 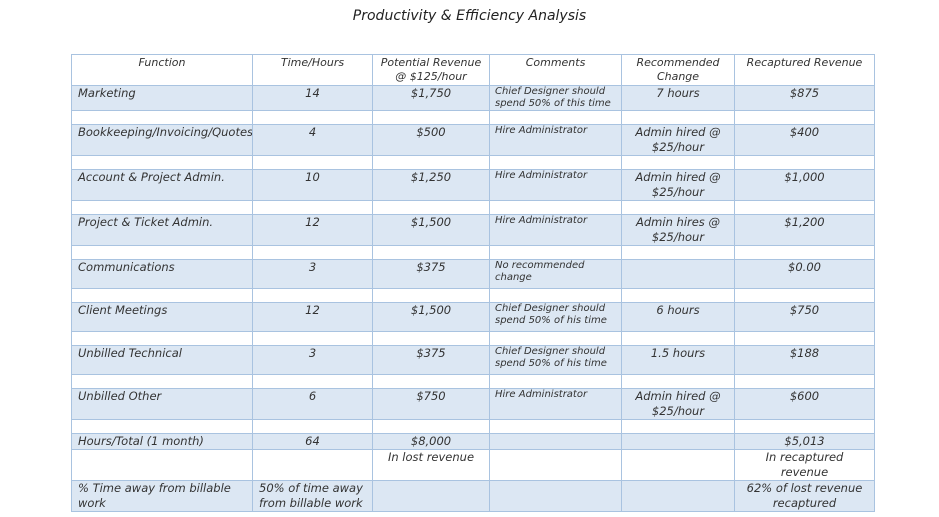 What do you see at coordinates (312, 70) in the screenshot?
I see `header-time: Time/Hours` at bounding box center [312, 70].